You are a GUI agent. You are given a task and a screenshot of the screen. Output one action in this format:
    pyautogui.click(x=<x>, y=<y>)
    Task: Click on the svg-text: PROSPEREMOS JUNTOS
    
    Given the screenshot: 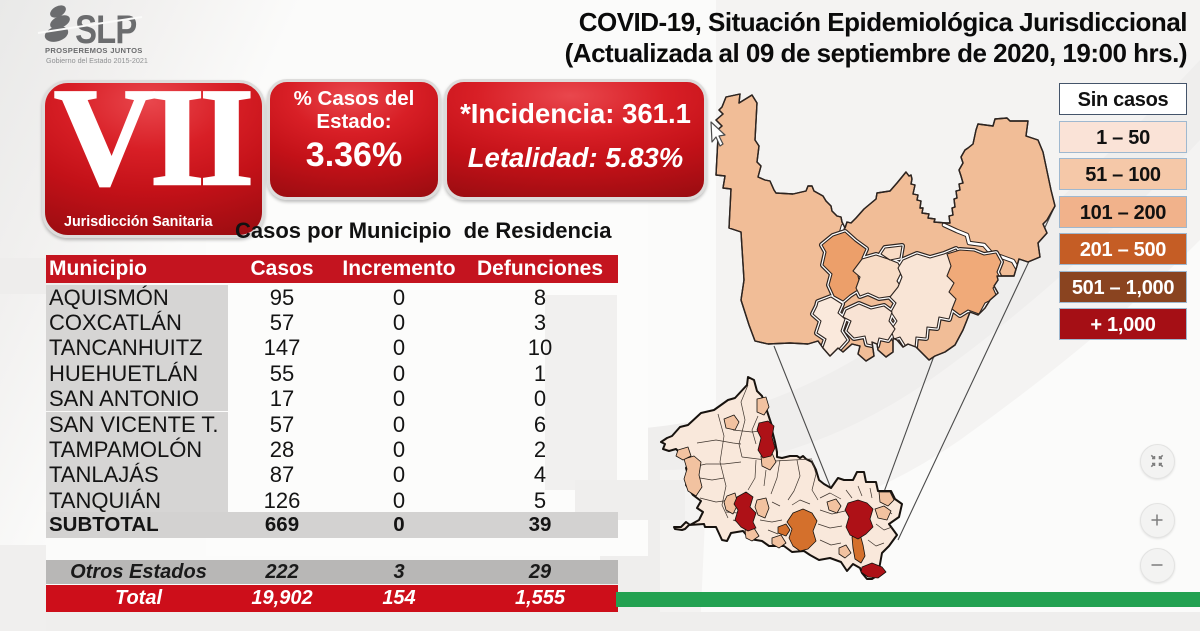 What is the action you would take?
    pyautogui.click(x=94, y=50)
    